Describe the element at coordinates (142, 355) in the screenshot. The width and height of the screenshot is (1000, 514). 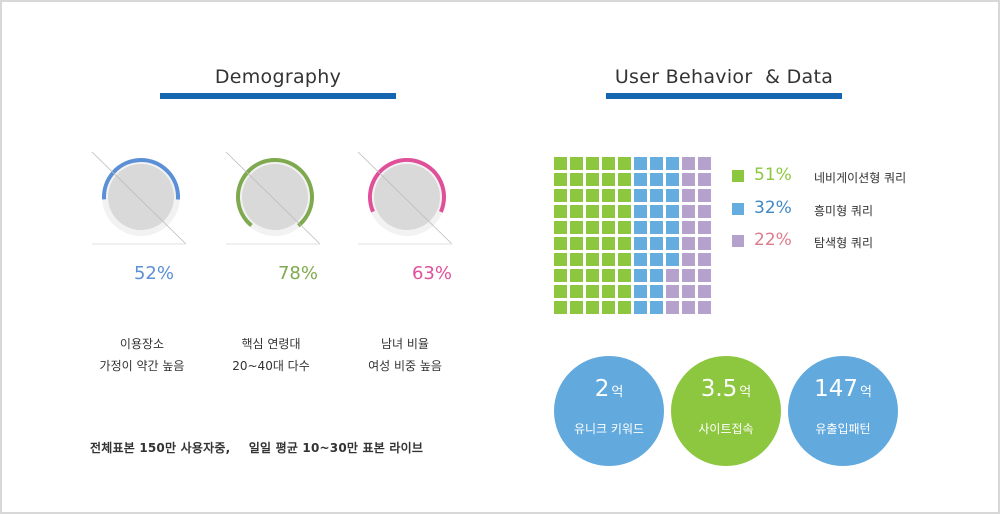
I see `caption-location: 이용장소 가정이 약간 높음` at that location.